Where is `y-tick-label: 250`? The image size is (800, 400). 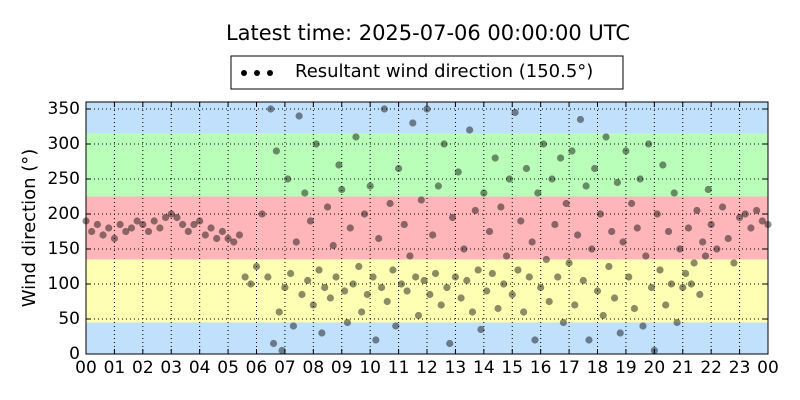
y-tick-label: 250 is located at coordinates (64, 179).